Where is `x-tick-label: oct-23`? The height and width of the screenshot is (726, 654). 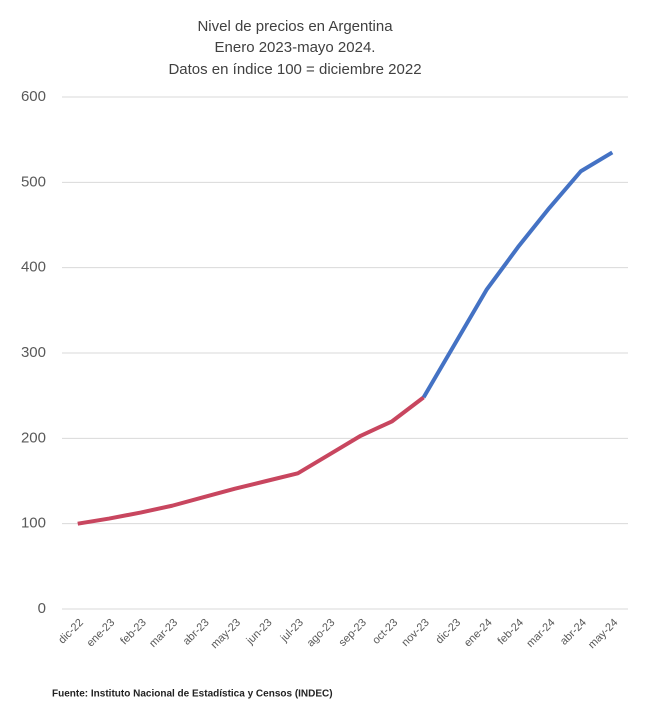 x-tick-label: oct-23 is located at coordinates (385, 632).